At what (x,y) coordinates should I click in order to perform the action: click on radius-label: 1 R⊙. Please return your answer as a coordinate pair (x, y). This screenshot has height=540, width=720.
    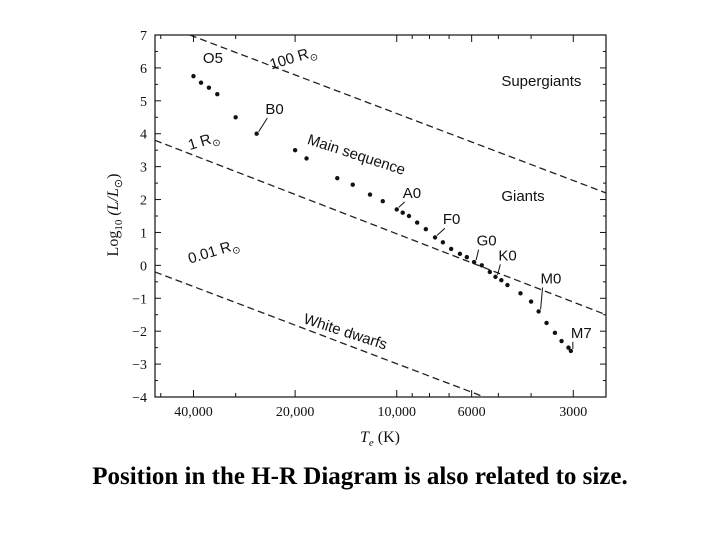
    Looking at the image, I should click on (204, 142).